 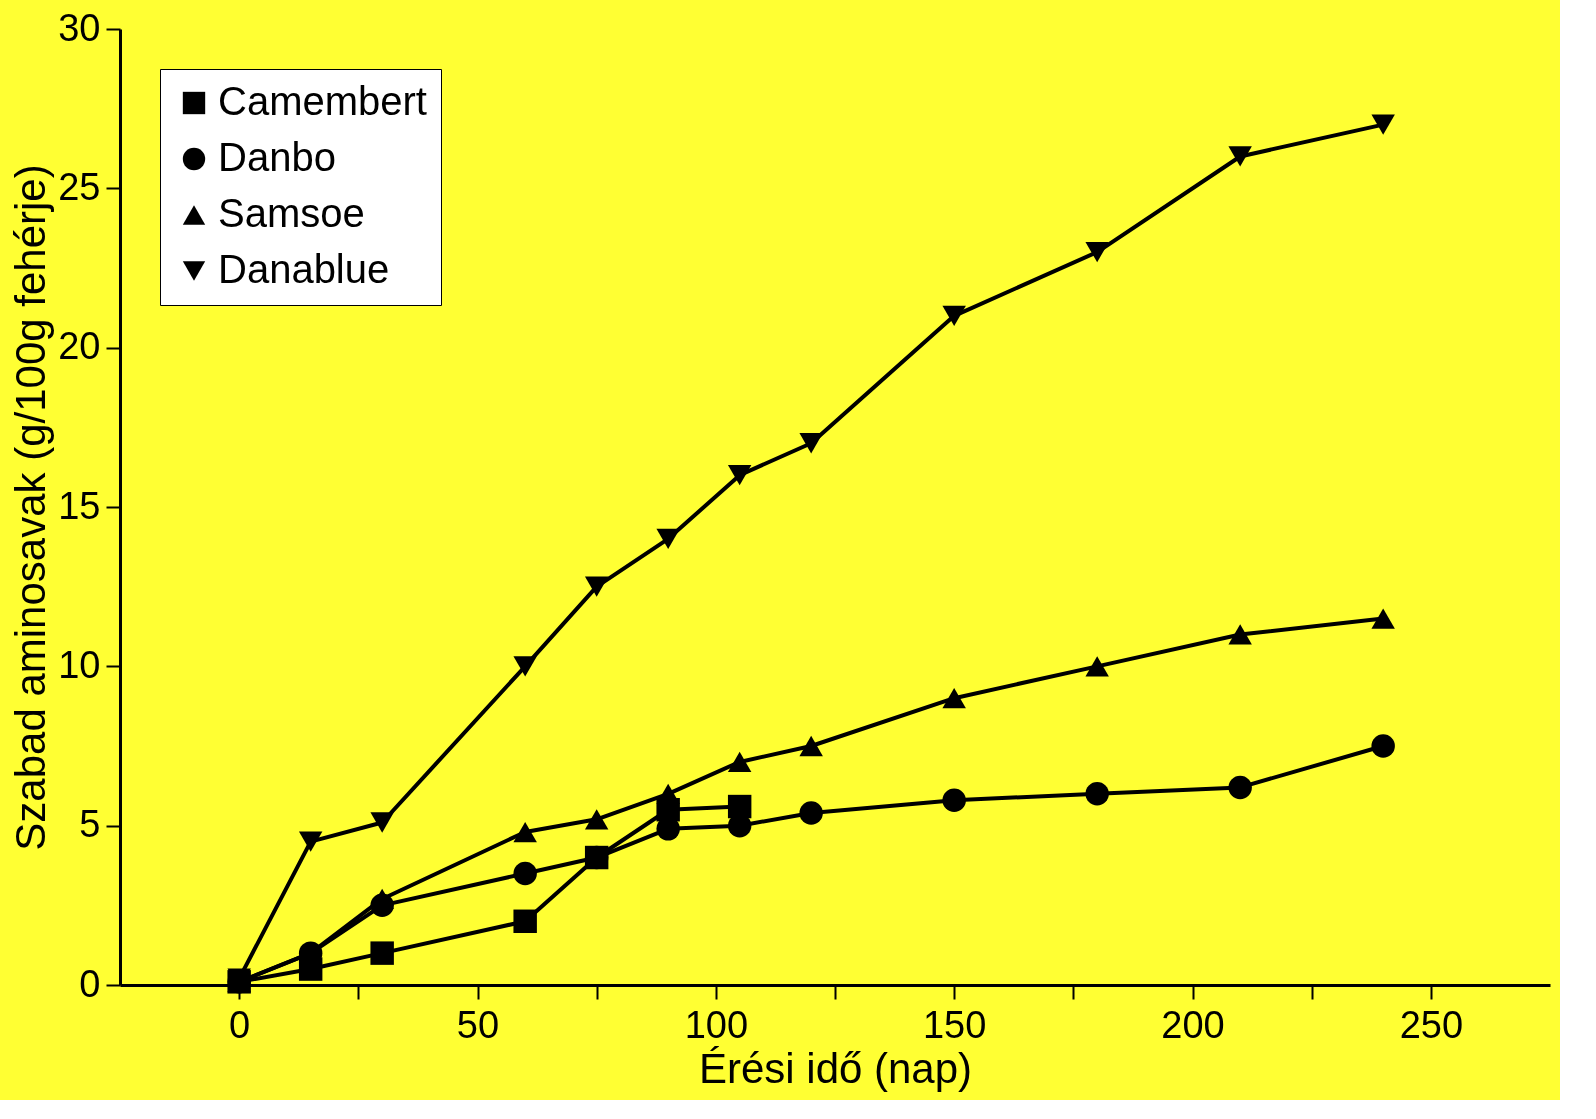 What do you see at coordinates (79, 27) in the screenshot?
I see `y-tick-label: 30` at bounding box center [79, 27].